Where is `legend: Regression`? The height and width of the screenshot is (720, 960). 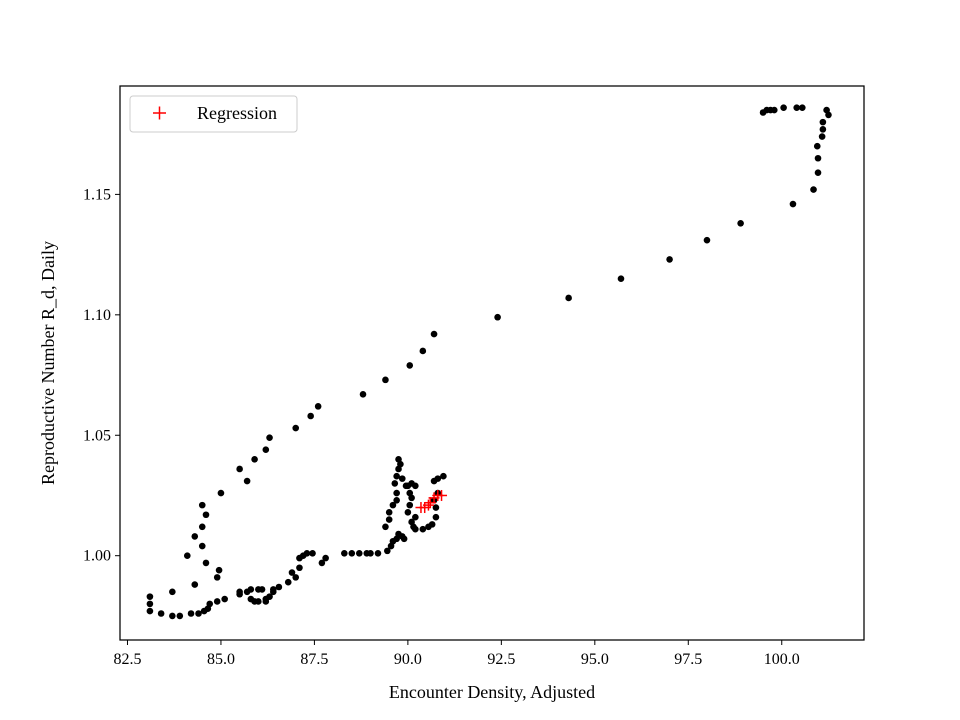 legend: Regression is located at coordinates (213, 114).